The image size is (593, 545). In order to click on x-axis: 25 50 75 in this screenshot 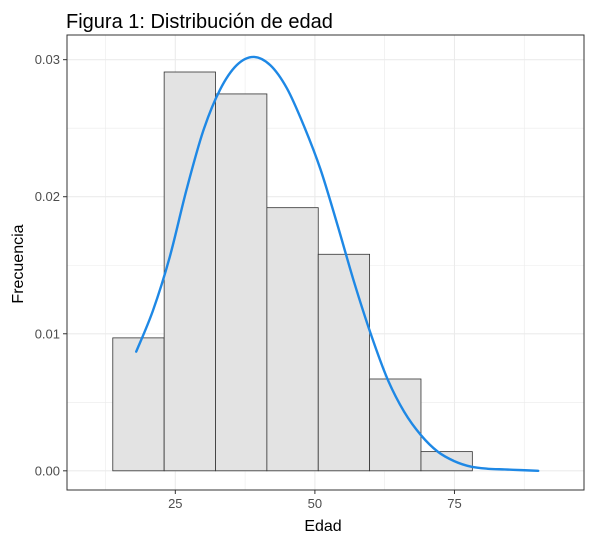, I will do `click(315, 500)`.